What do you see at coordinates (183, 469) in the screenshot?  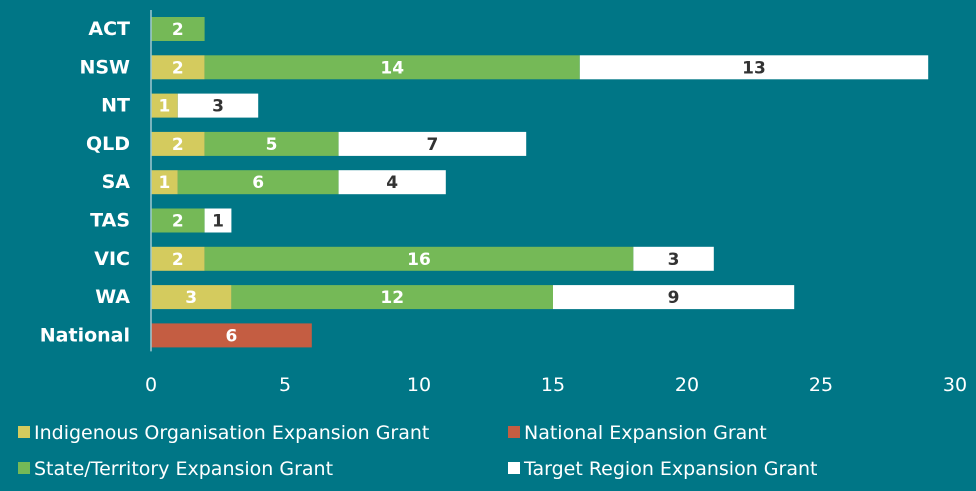 I see `legend-label: State/Territory Expansion Grant` at bounding box center [183, 469].